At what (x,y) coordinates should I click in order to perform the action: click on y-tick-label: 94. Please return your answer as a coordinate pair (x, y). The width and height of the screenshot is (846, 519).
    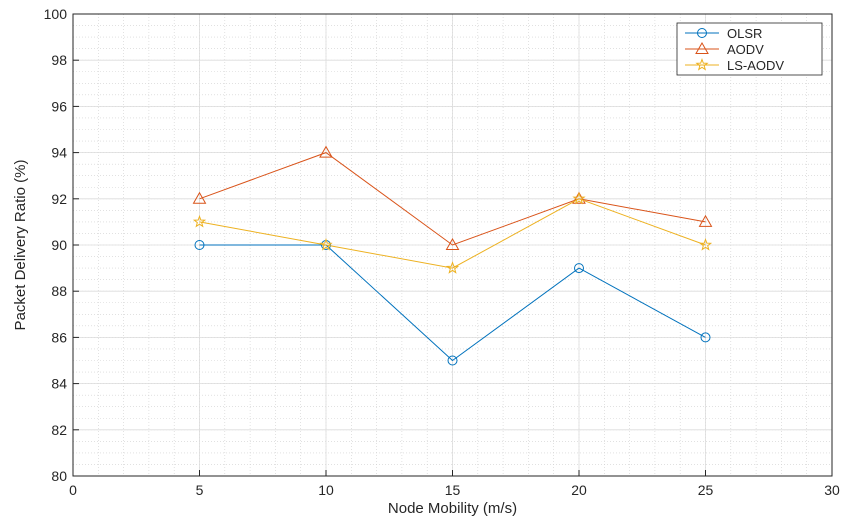
    Looking at the image, I should click on (59, 153).